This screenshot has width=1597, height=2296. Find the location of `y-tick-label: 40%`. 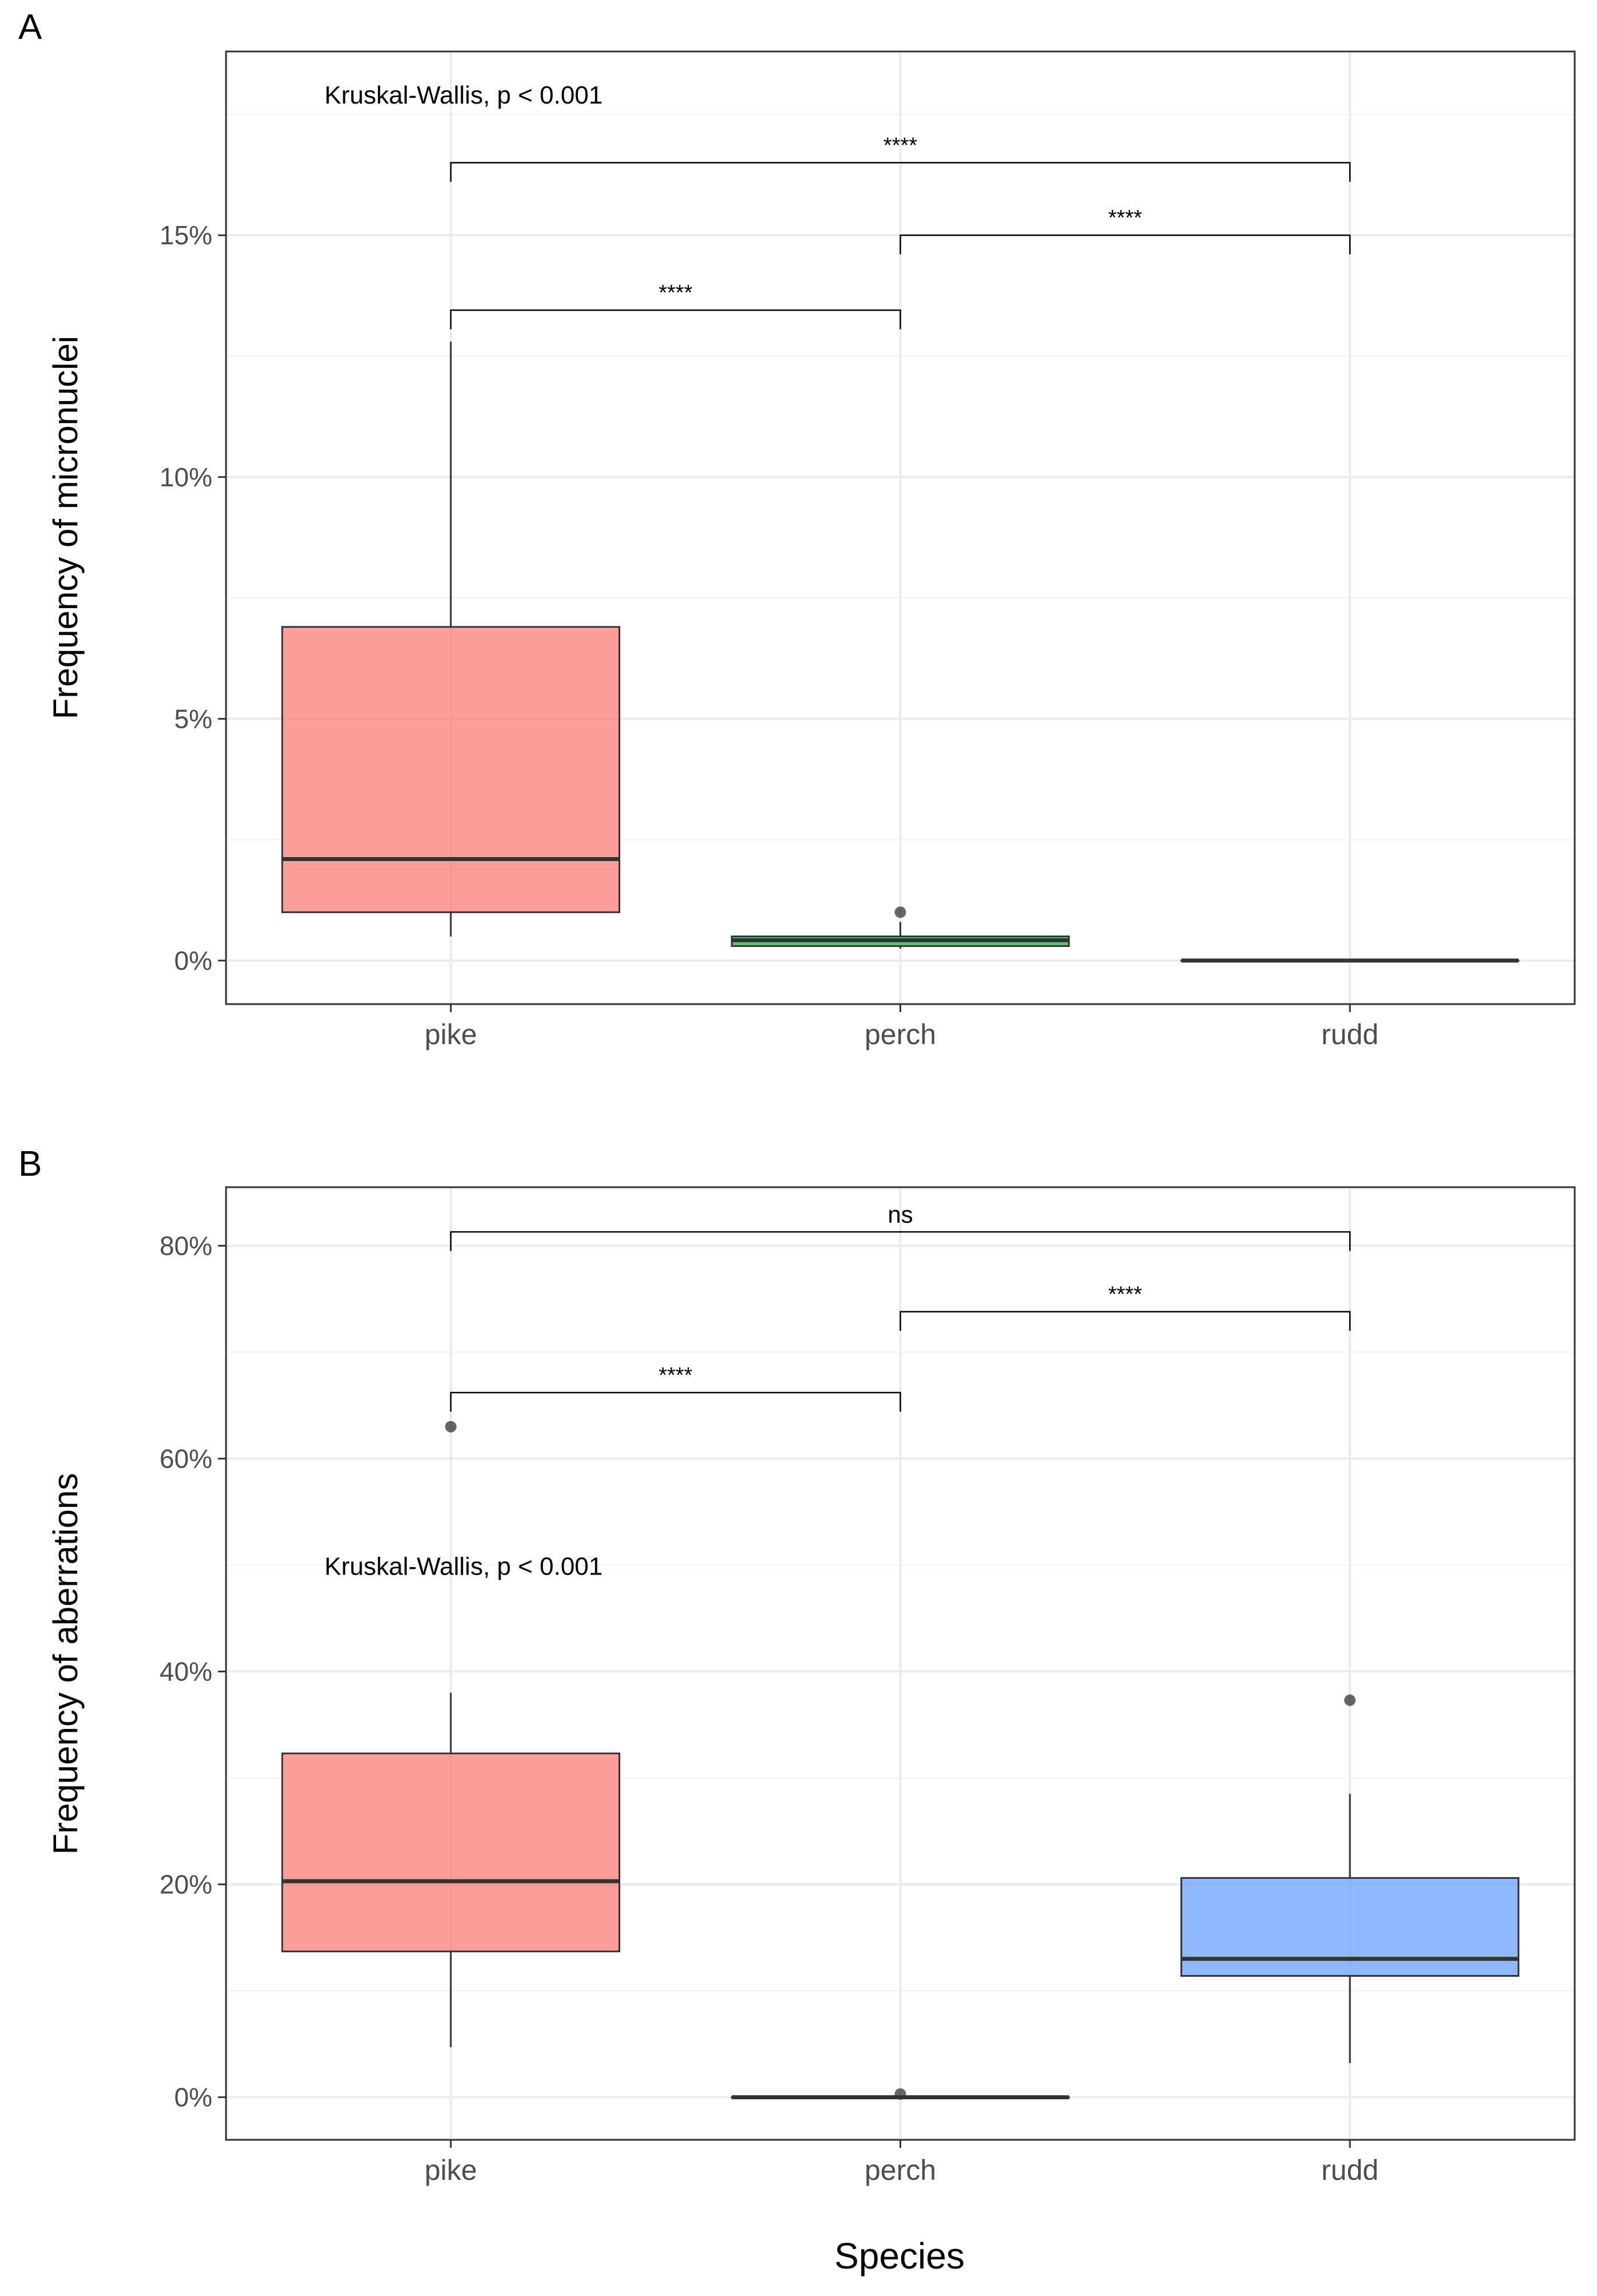

y-tick-label: 40% is located at coordinates (186, 1671).